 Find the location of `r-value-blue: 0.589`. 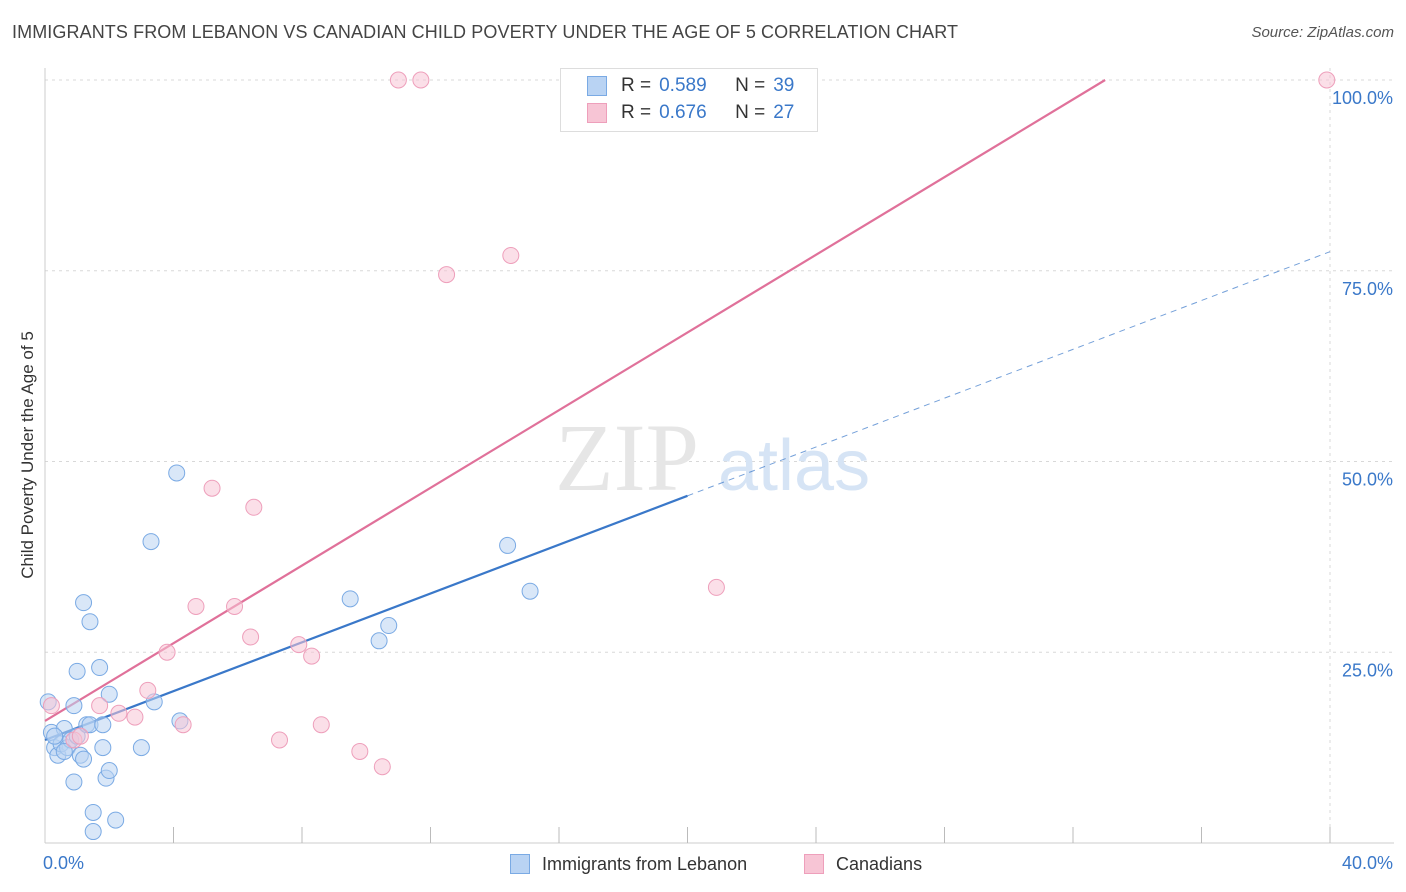

r-value-blue: 0.589 is located at coordinates (683, 85).